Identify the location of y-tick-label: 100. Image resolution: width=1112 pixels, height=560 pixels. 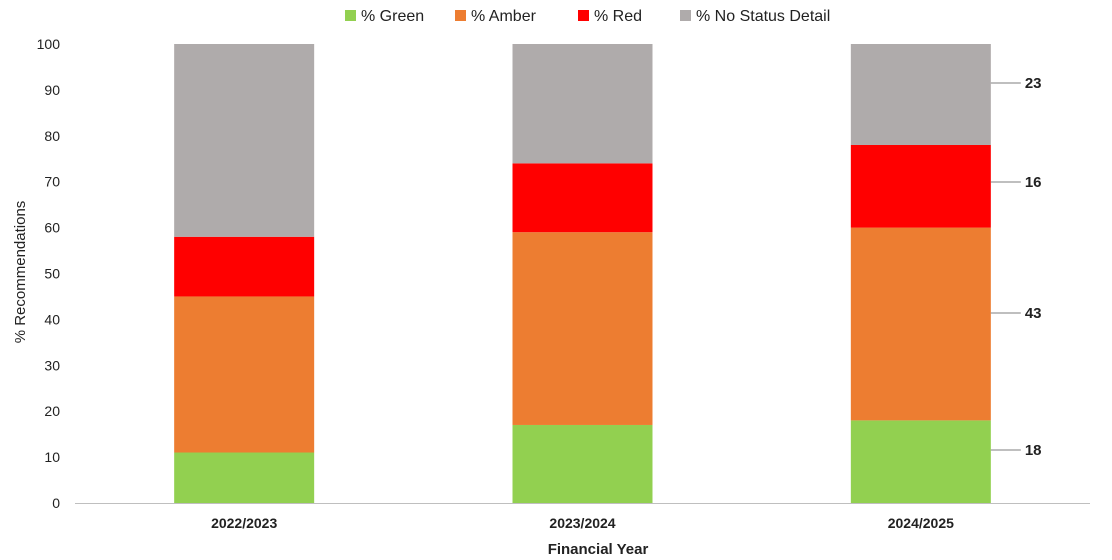
(49, 44).